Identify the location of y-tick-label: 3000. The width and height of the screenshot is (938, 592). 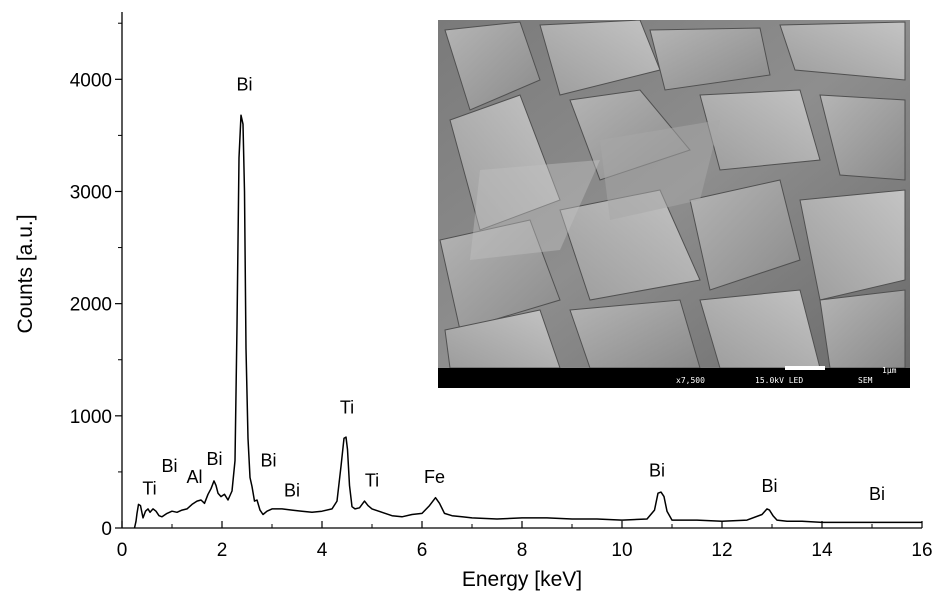
(91, 192).